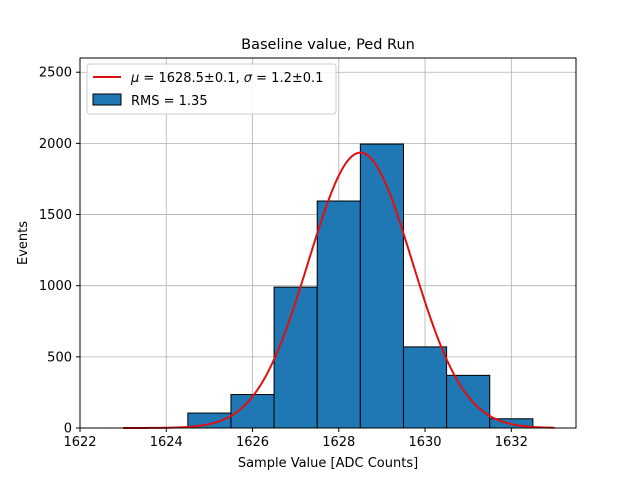 This screenshot has height=480, width=640. Describe the element at coordinates (59, 357) in the screenshot. I see `y-tick-label: 500` at that location.